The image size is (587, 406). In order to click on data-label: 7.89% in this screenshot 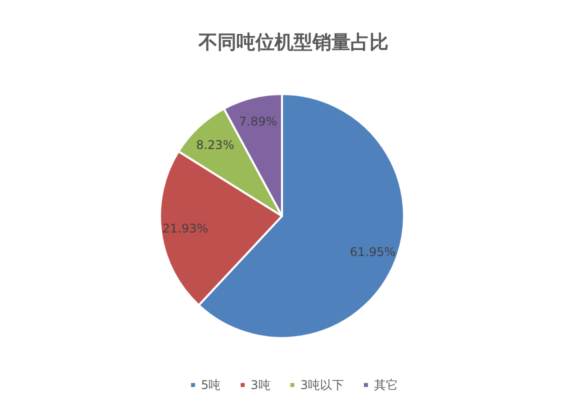, I will do `click(258, 121)`.